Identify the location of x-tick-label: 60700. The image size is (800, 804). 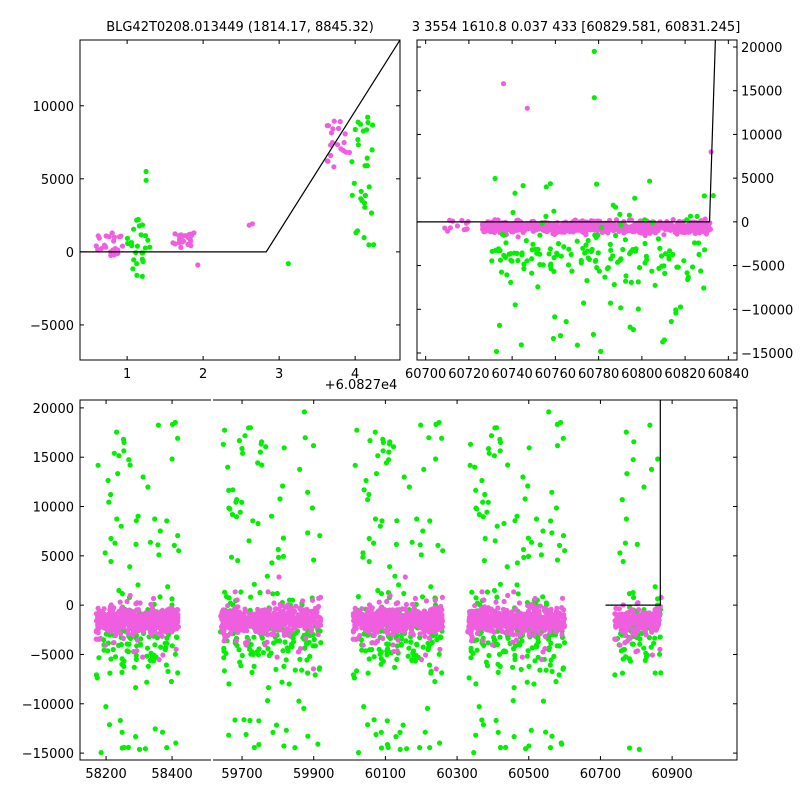
(425, 374).